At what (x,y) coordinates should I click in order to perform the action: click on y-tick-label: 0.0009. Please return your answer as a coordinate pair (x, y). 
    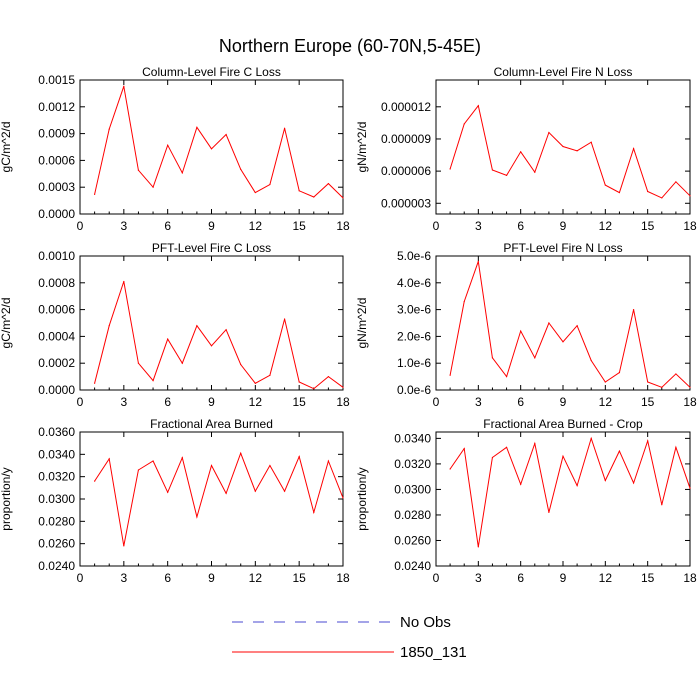
    Looking at the image, I should click on (56, 134).